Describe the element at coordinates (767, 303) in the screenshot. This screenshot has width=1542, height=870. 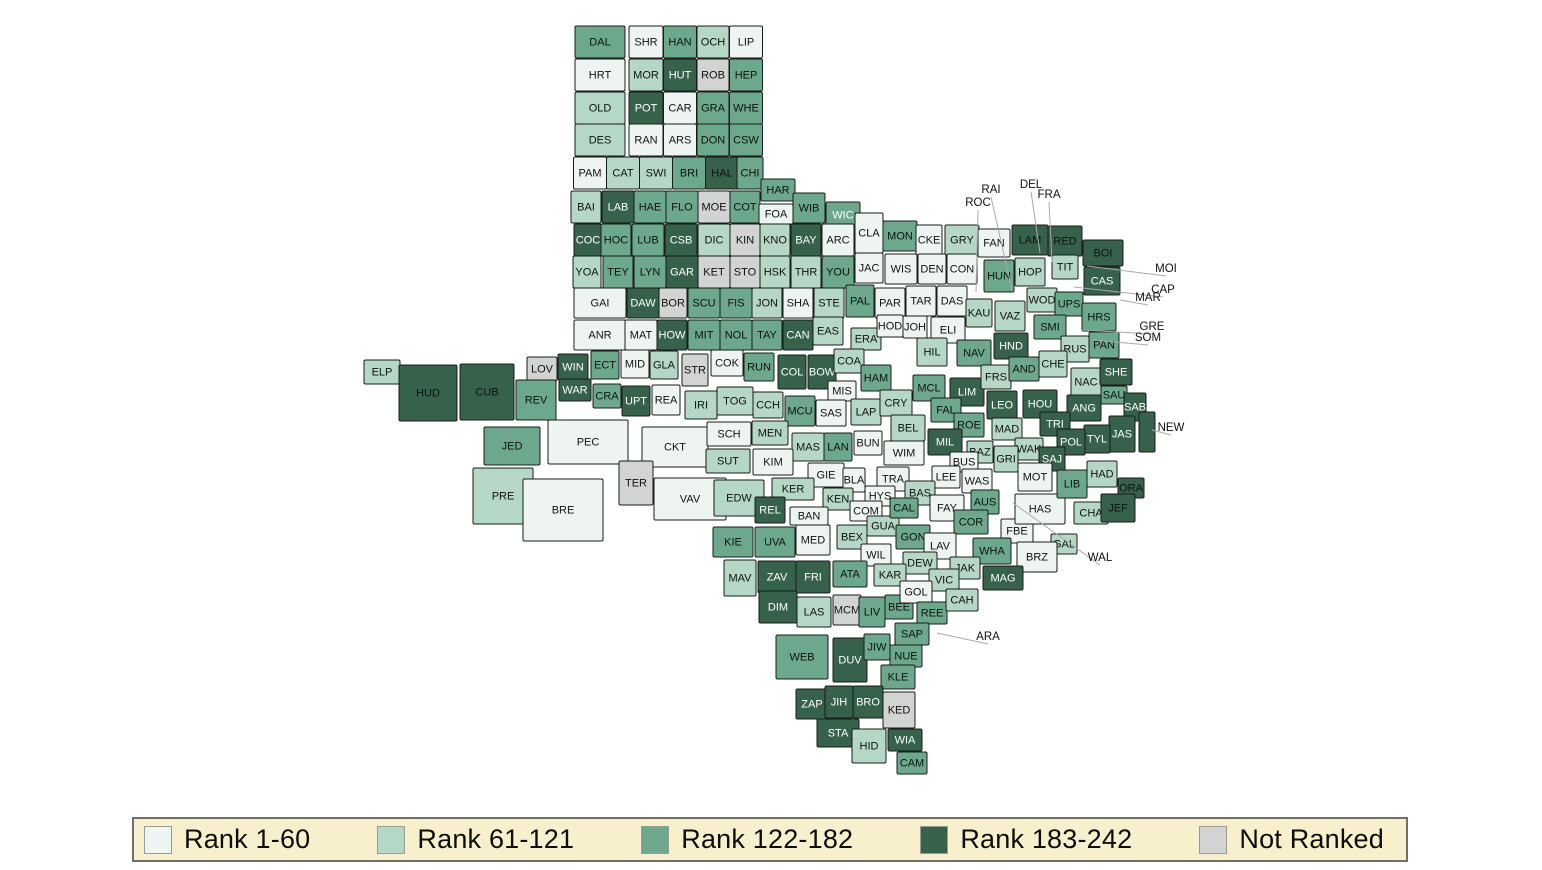
I see `county-jon` at that location.